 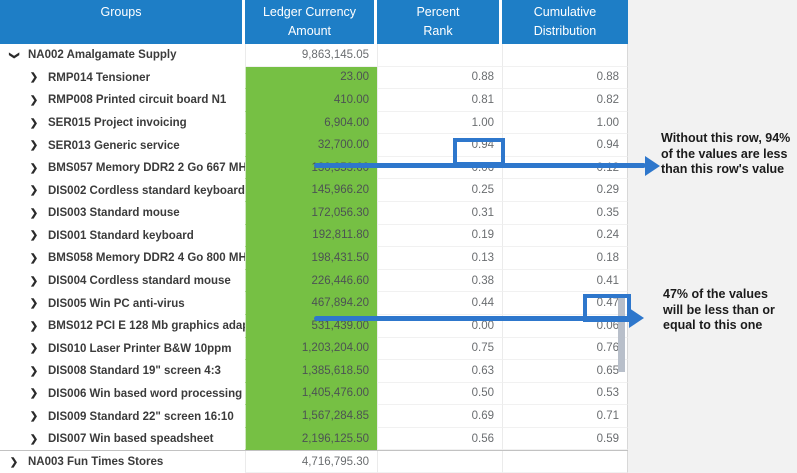 What do you see at coordinates (439, 371) in the screenshot?
I see `percent-rank-cell: 0.63` at bounding box center [439, 371].